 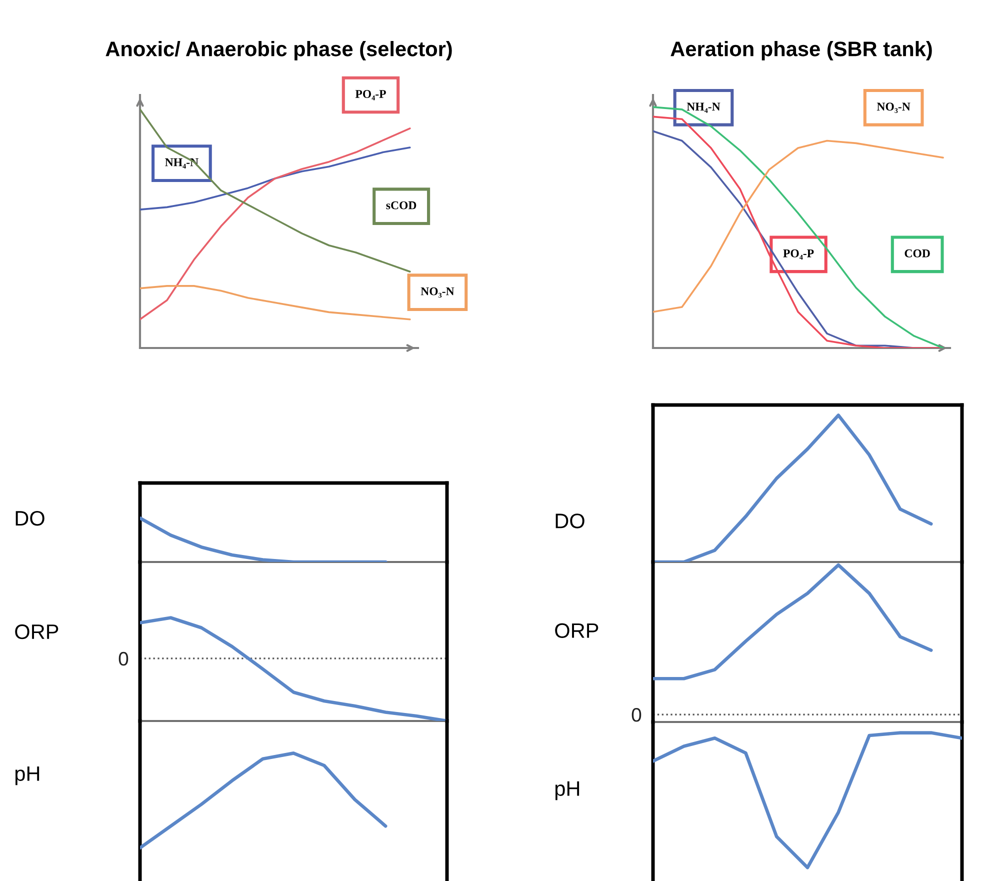 I want to click on series-label: PO₄-P, so click(x=798, y=254).